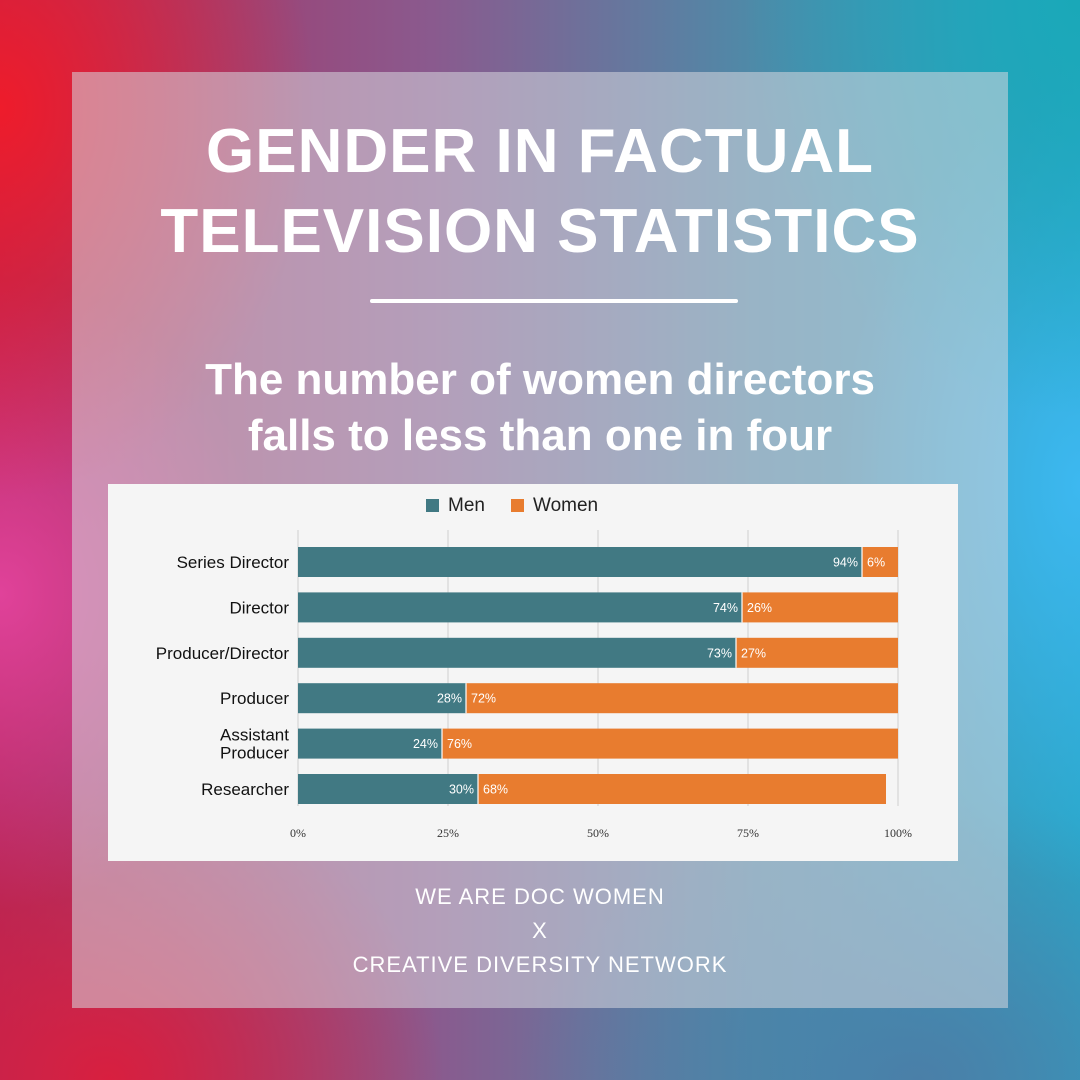  Describe the element at coordinates (540, 896) in the screenshot. I see `footer-line-1: WE ARE DOC WOMEN` at that location.